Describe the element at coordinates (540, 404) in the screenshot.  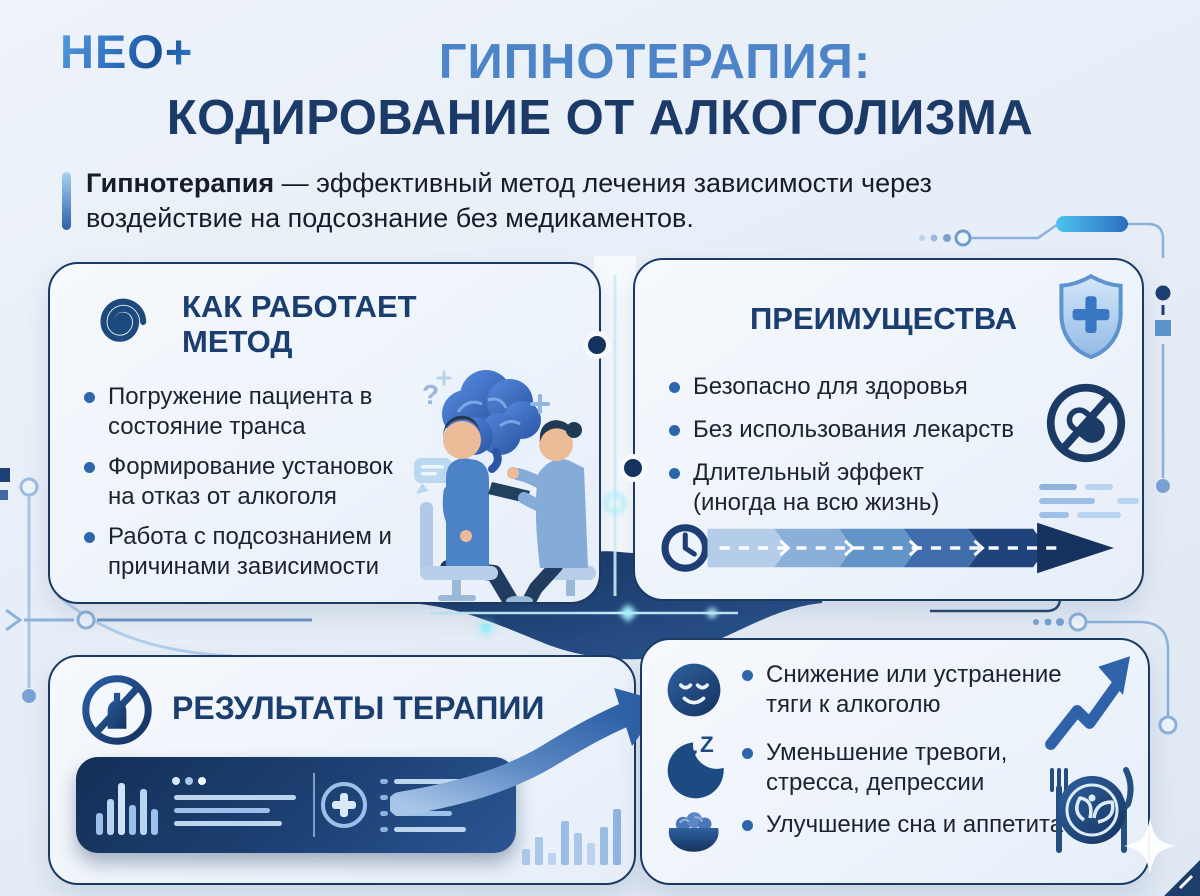
I see `plus-decor` at that location.